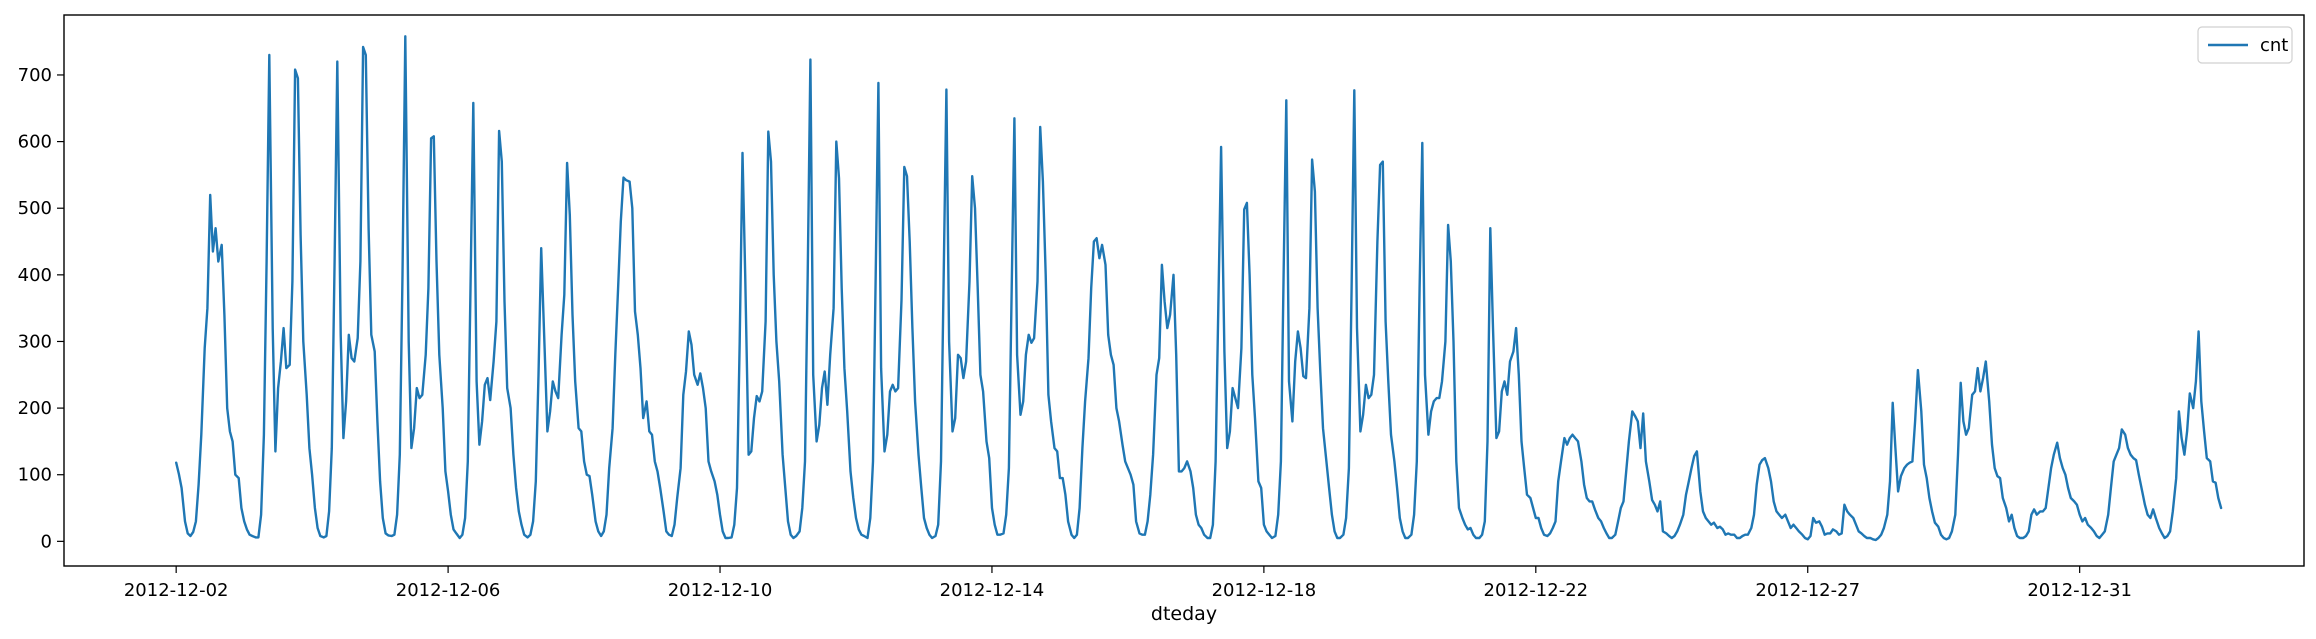  Describe the element at coordinates (1536, 590) in the screenshot. I see `x-tick-label: 2012-12-22` at that location.